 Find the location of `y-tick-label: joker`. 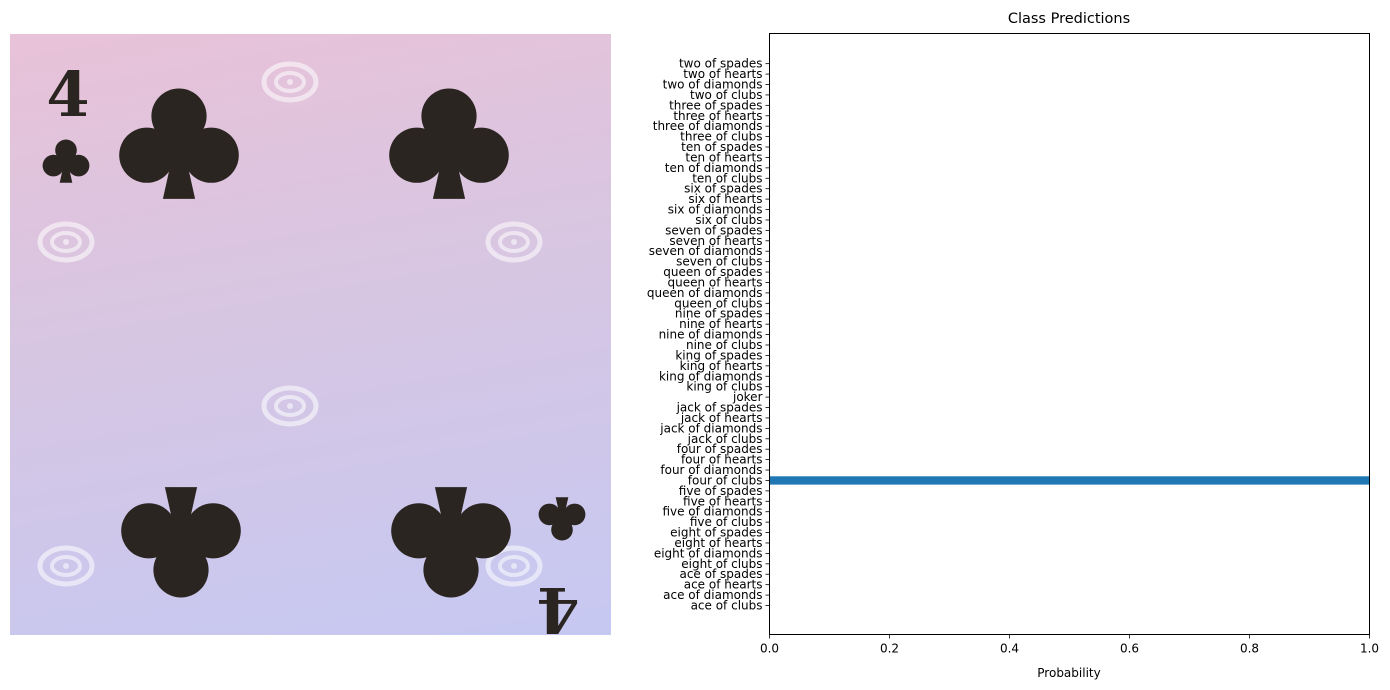

y-tick-label: joker is located at coordinates (747, 397).